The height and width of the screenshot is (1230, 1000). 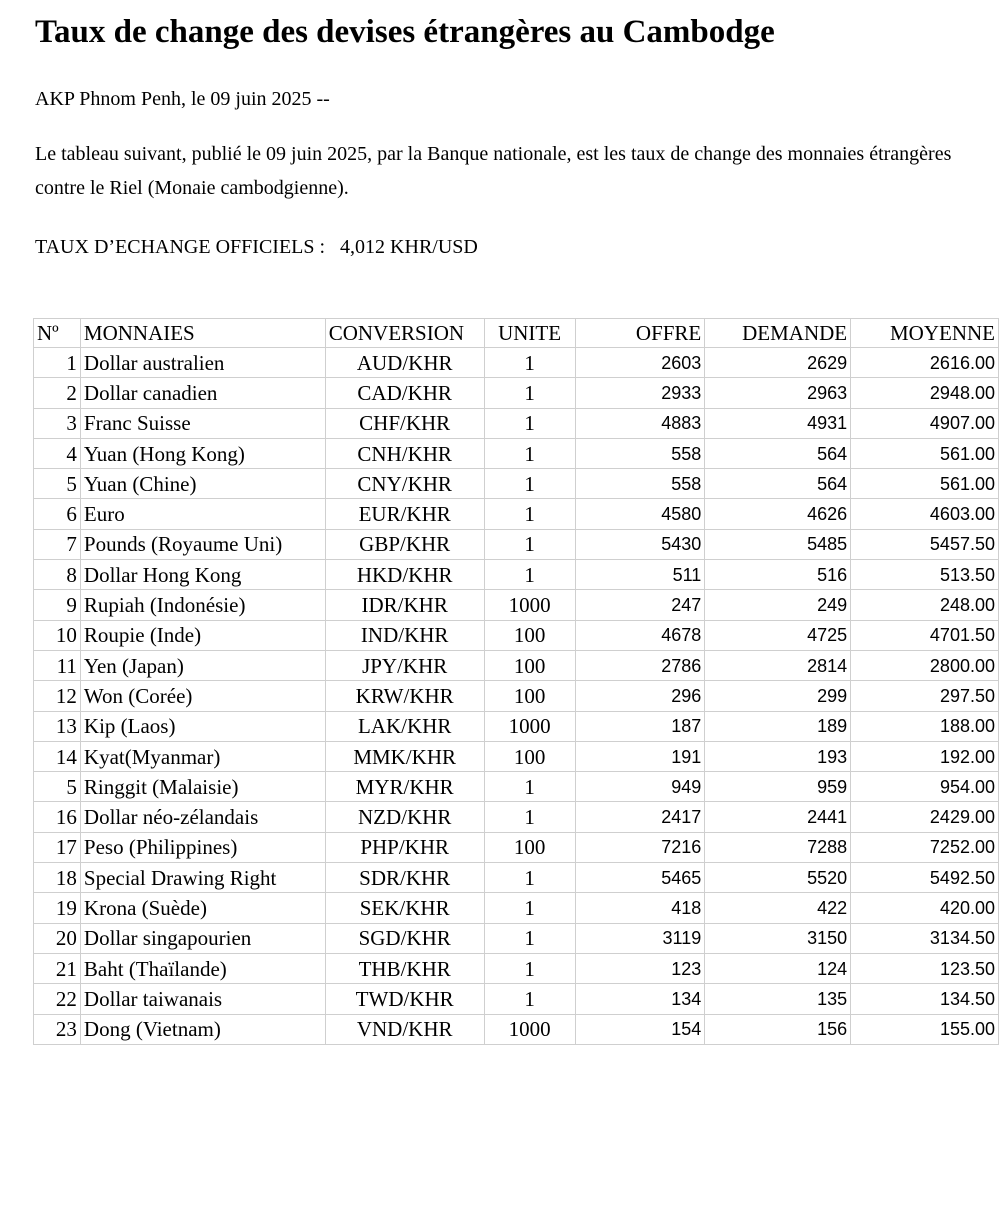 I want to click on table-row: 8 Dollar Hong Kong HKD/KHR 1 511 516 513.50, so click(x=516, y=575).